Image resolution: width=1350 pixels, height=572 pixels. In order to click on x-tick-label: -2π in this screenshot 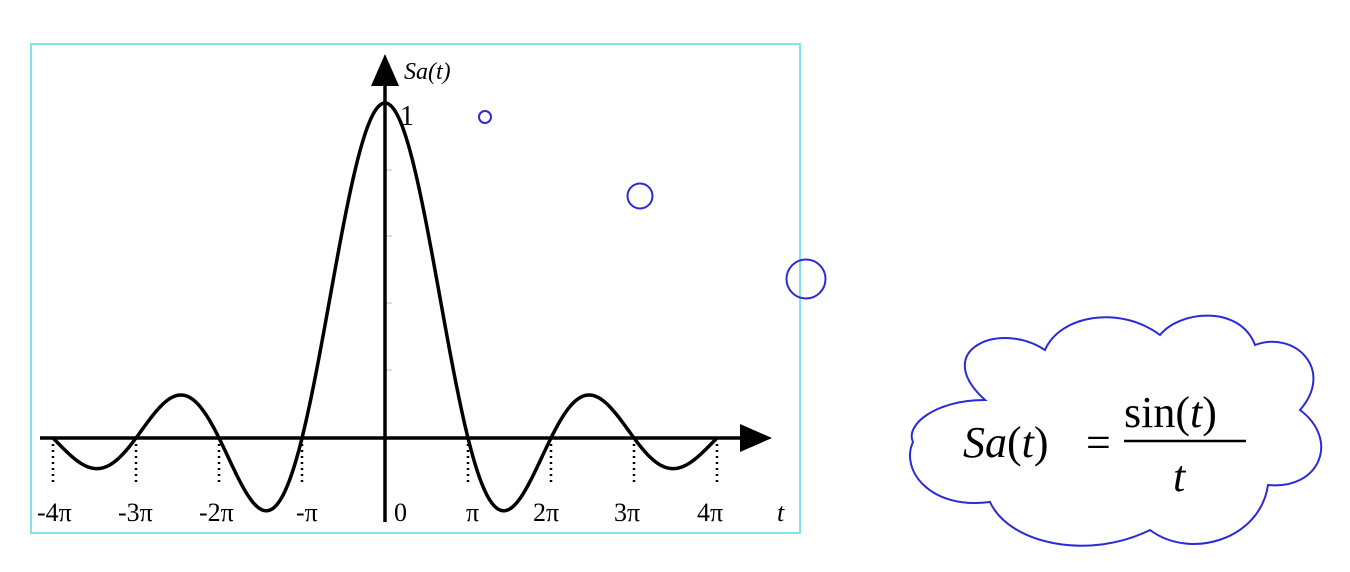, I will do `click(216, 512)`.